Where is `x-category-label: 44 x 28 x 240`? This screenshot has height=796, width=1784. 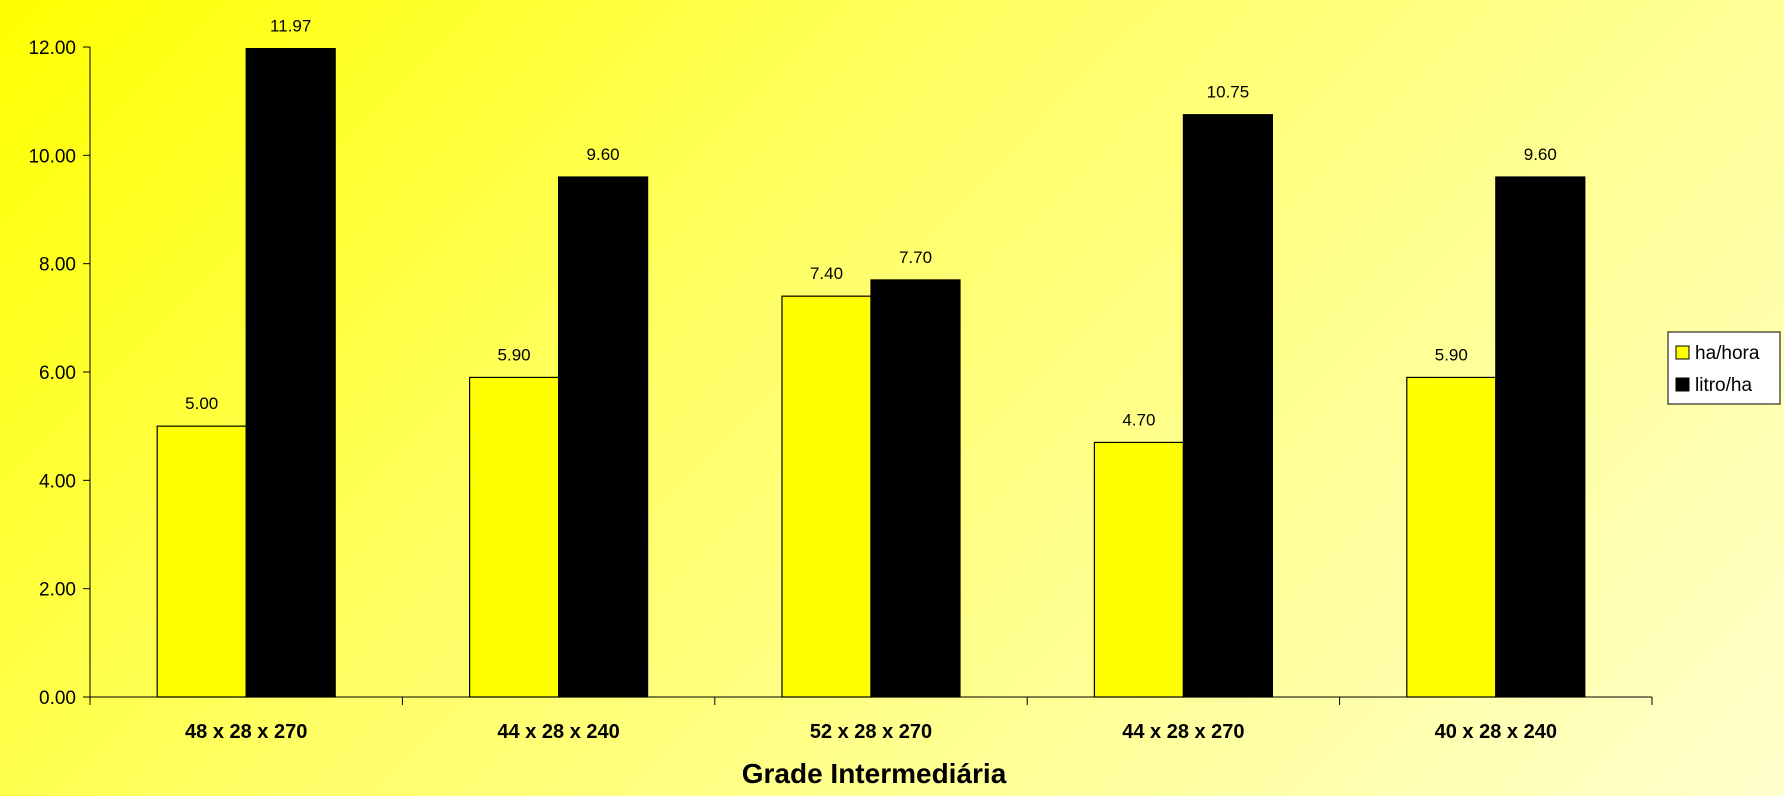
x-category-label: 44 x 28 x 240 is located at coordinates (558, 732).